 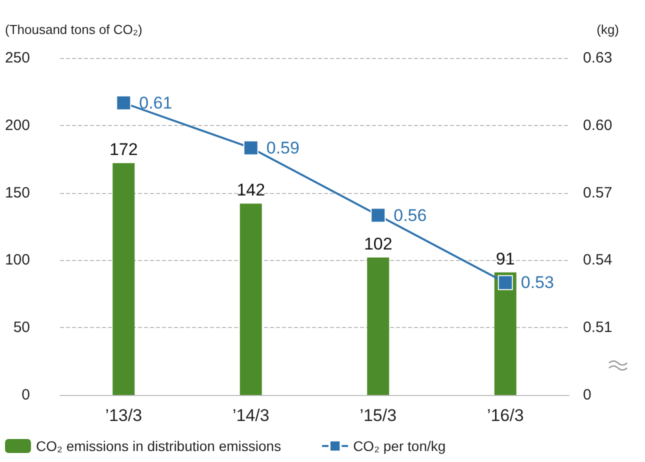 I want to click on y2-tick-label: 0.57, so click(x=597, y=193).